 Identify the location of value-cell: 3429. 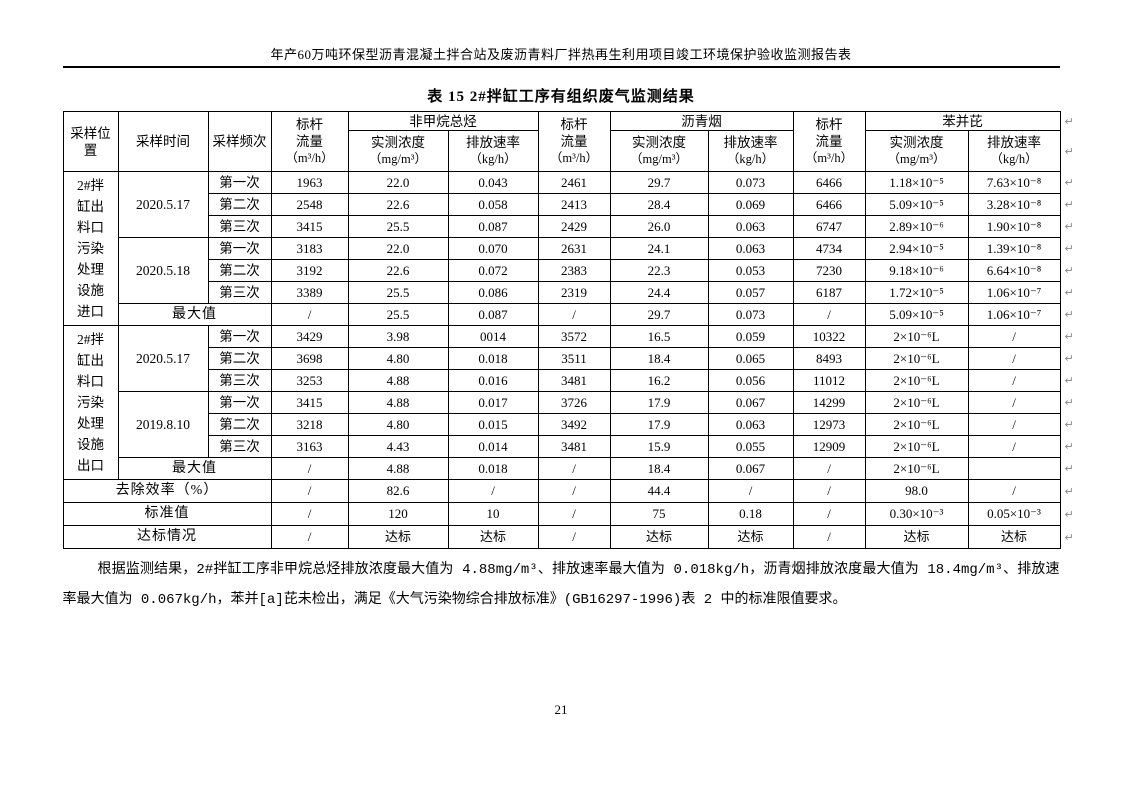
(309, 336).